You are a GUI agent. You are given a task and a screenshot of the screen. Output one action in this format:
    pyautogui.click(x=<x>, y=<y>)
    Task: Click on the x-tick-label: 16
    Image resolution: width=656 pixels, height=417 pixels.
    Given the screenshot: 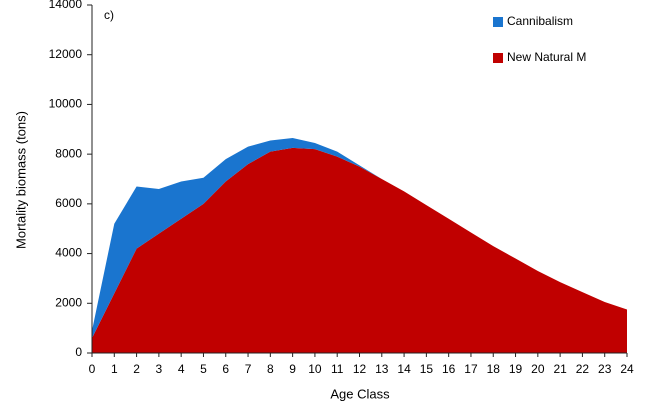 What is the action you would take?
    pyautogui.click(x=449, y=369)
    